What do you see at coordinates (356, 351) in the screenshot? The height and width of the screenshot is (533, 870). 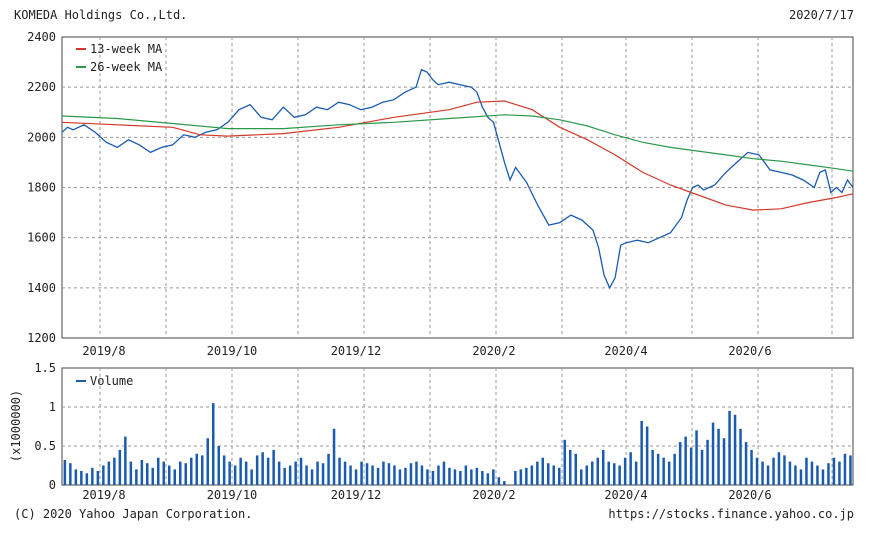 I see `price-x-tick-2: 2019/12` at bounding box center [356, 351].